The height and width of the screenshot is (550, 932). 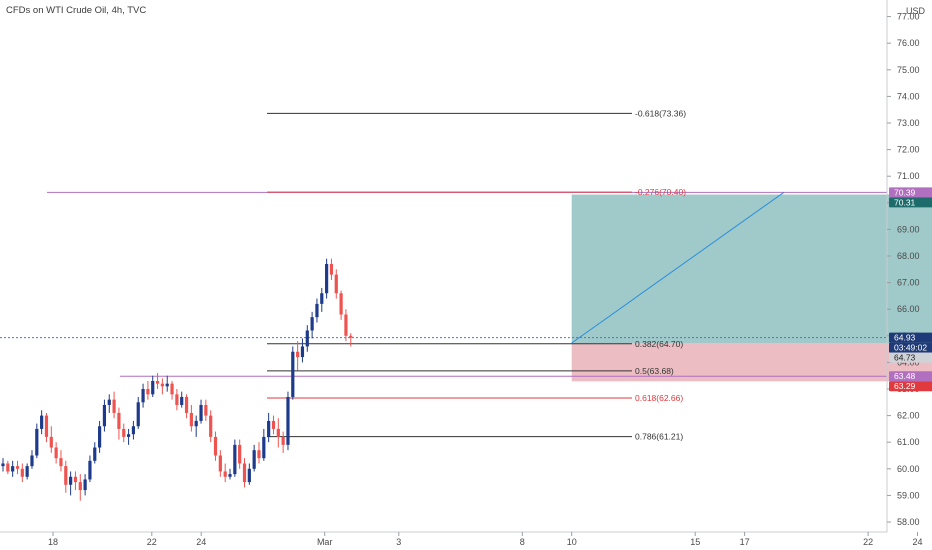 What do you see at coordinates (908, 495) in the screenshot?
I see `y-tick-label: 59.00` at bounding box center [908, 495].